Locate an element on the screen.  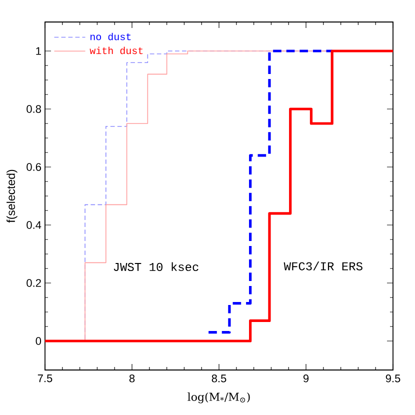
y-tick-label: 0 is located at coordinates (39, 341).